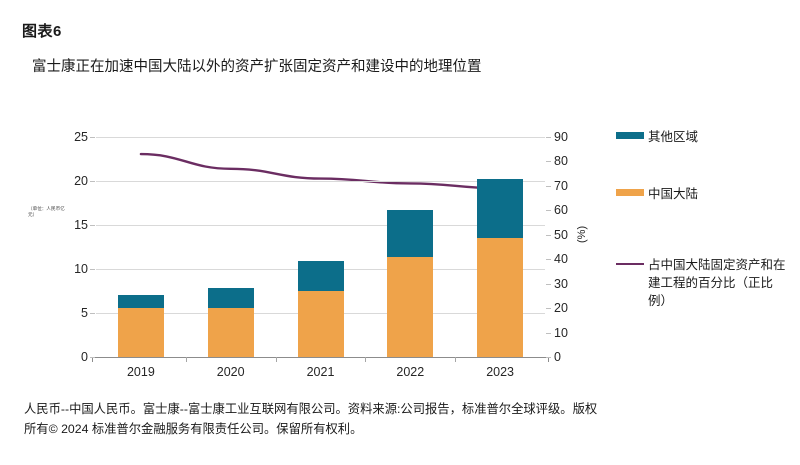 This screenshot has height=465, width=800. I want to click on legend-label-china-share-line: 占中国大陆固定资产和在建工程的百分比（正比例）, so click(717, 283).